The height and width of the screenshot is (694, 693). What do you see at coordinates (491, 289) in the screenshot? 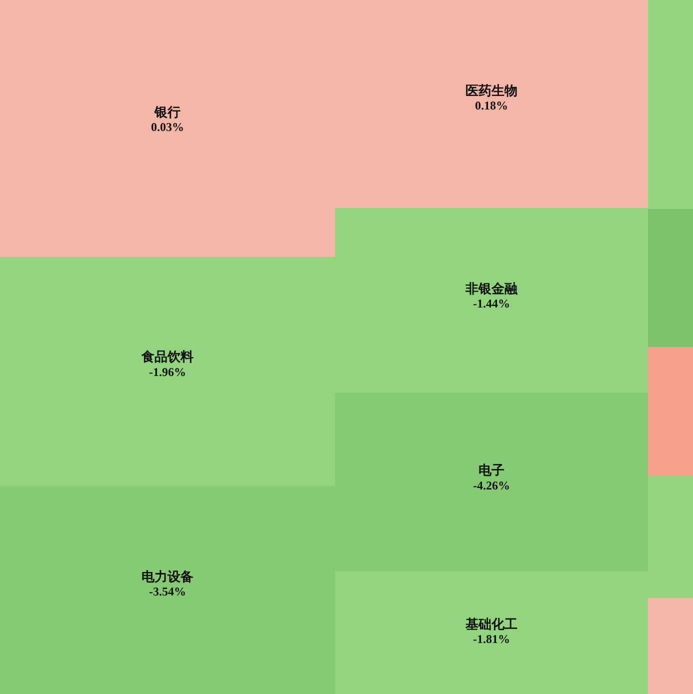
I see `category-label: 非银金融` at bounding box center [491, 289].